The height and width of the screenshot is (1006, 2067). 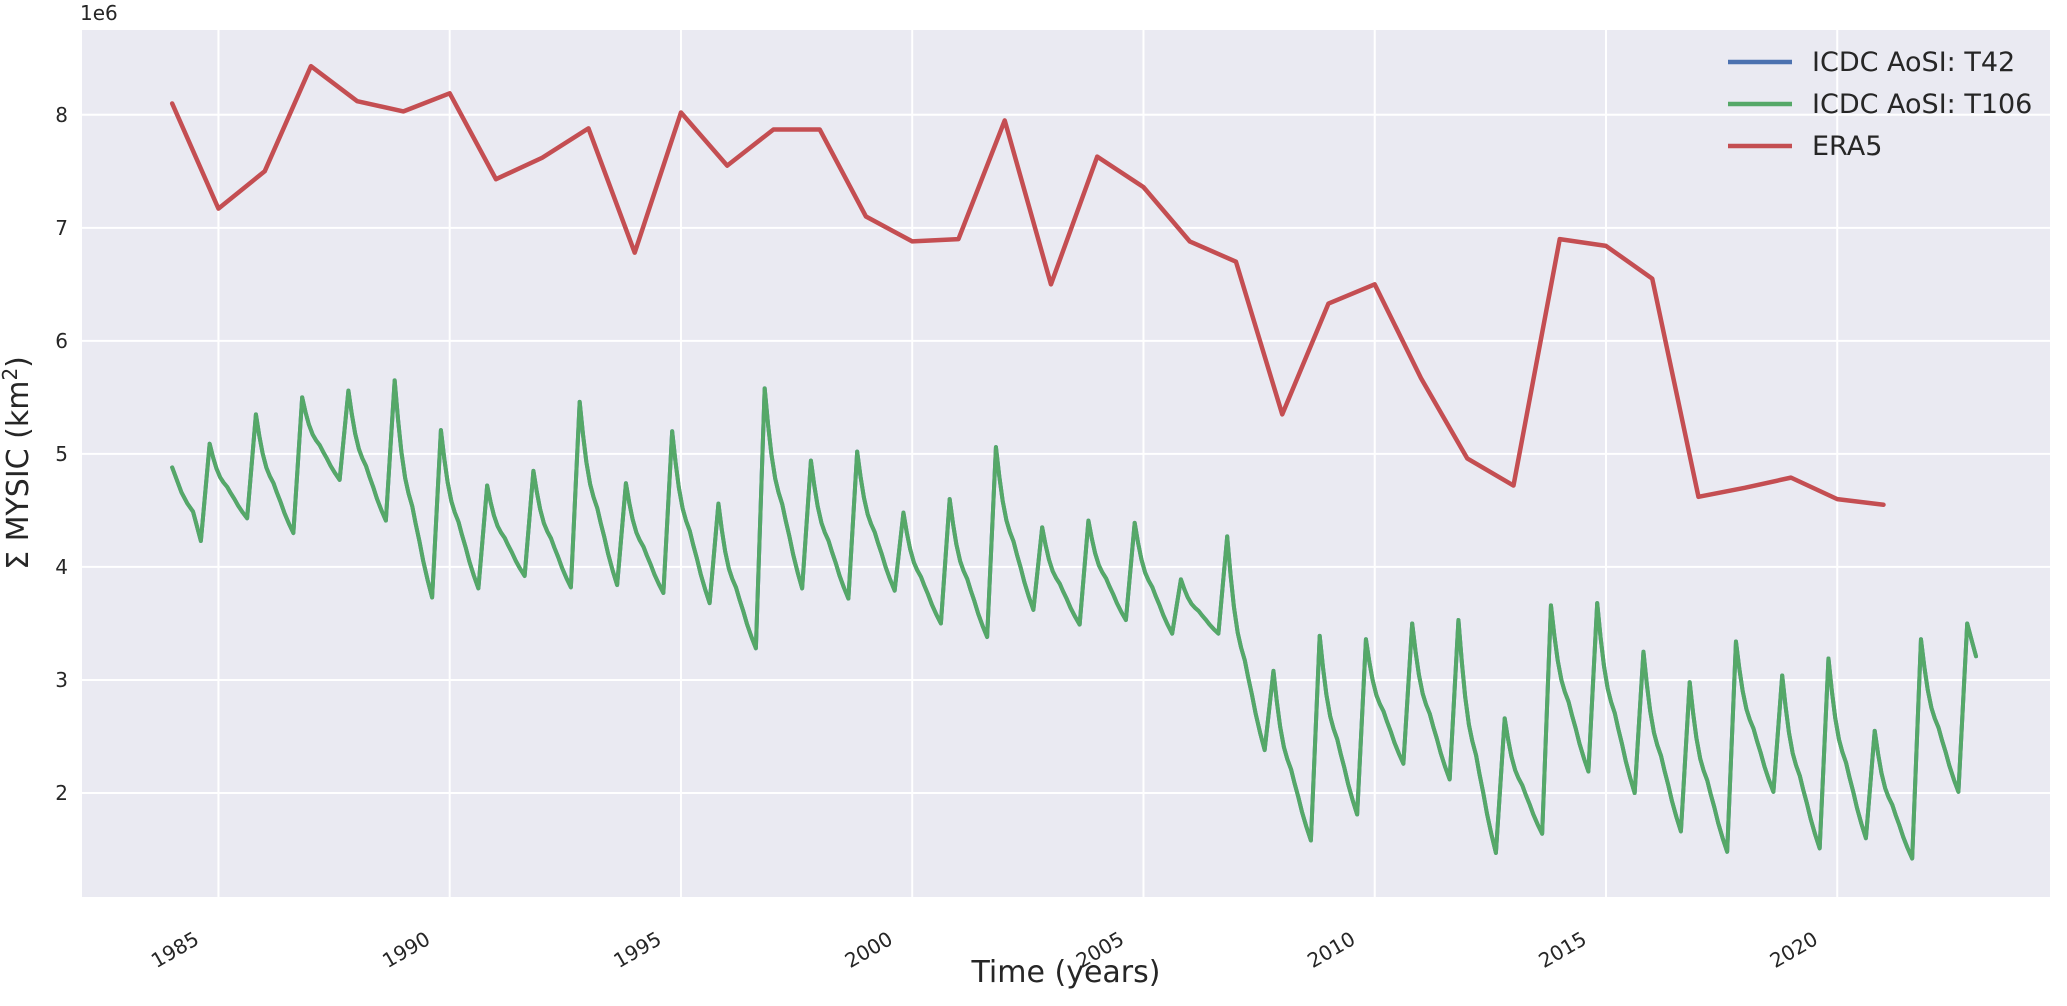 I want to click on legend-item-t42: ICDC AoSI: T42, so click(x=1871, y=62).